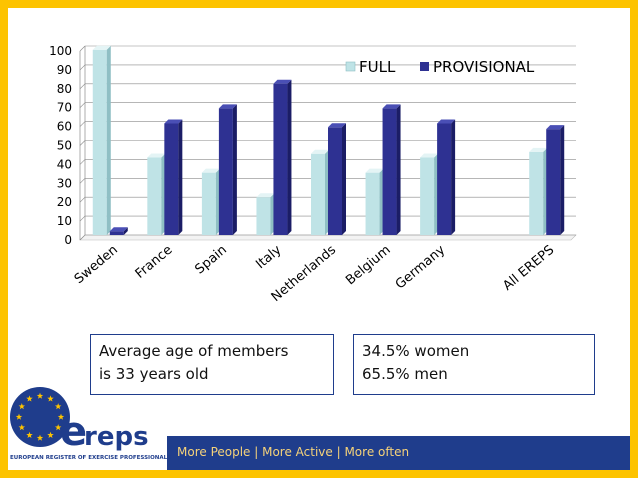  Describe the element at coordinates (484, 67) in the screenshot. I see `legend-label-provisional: PROVISIONAL` at that location.